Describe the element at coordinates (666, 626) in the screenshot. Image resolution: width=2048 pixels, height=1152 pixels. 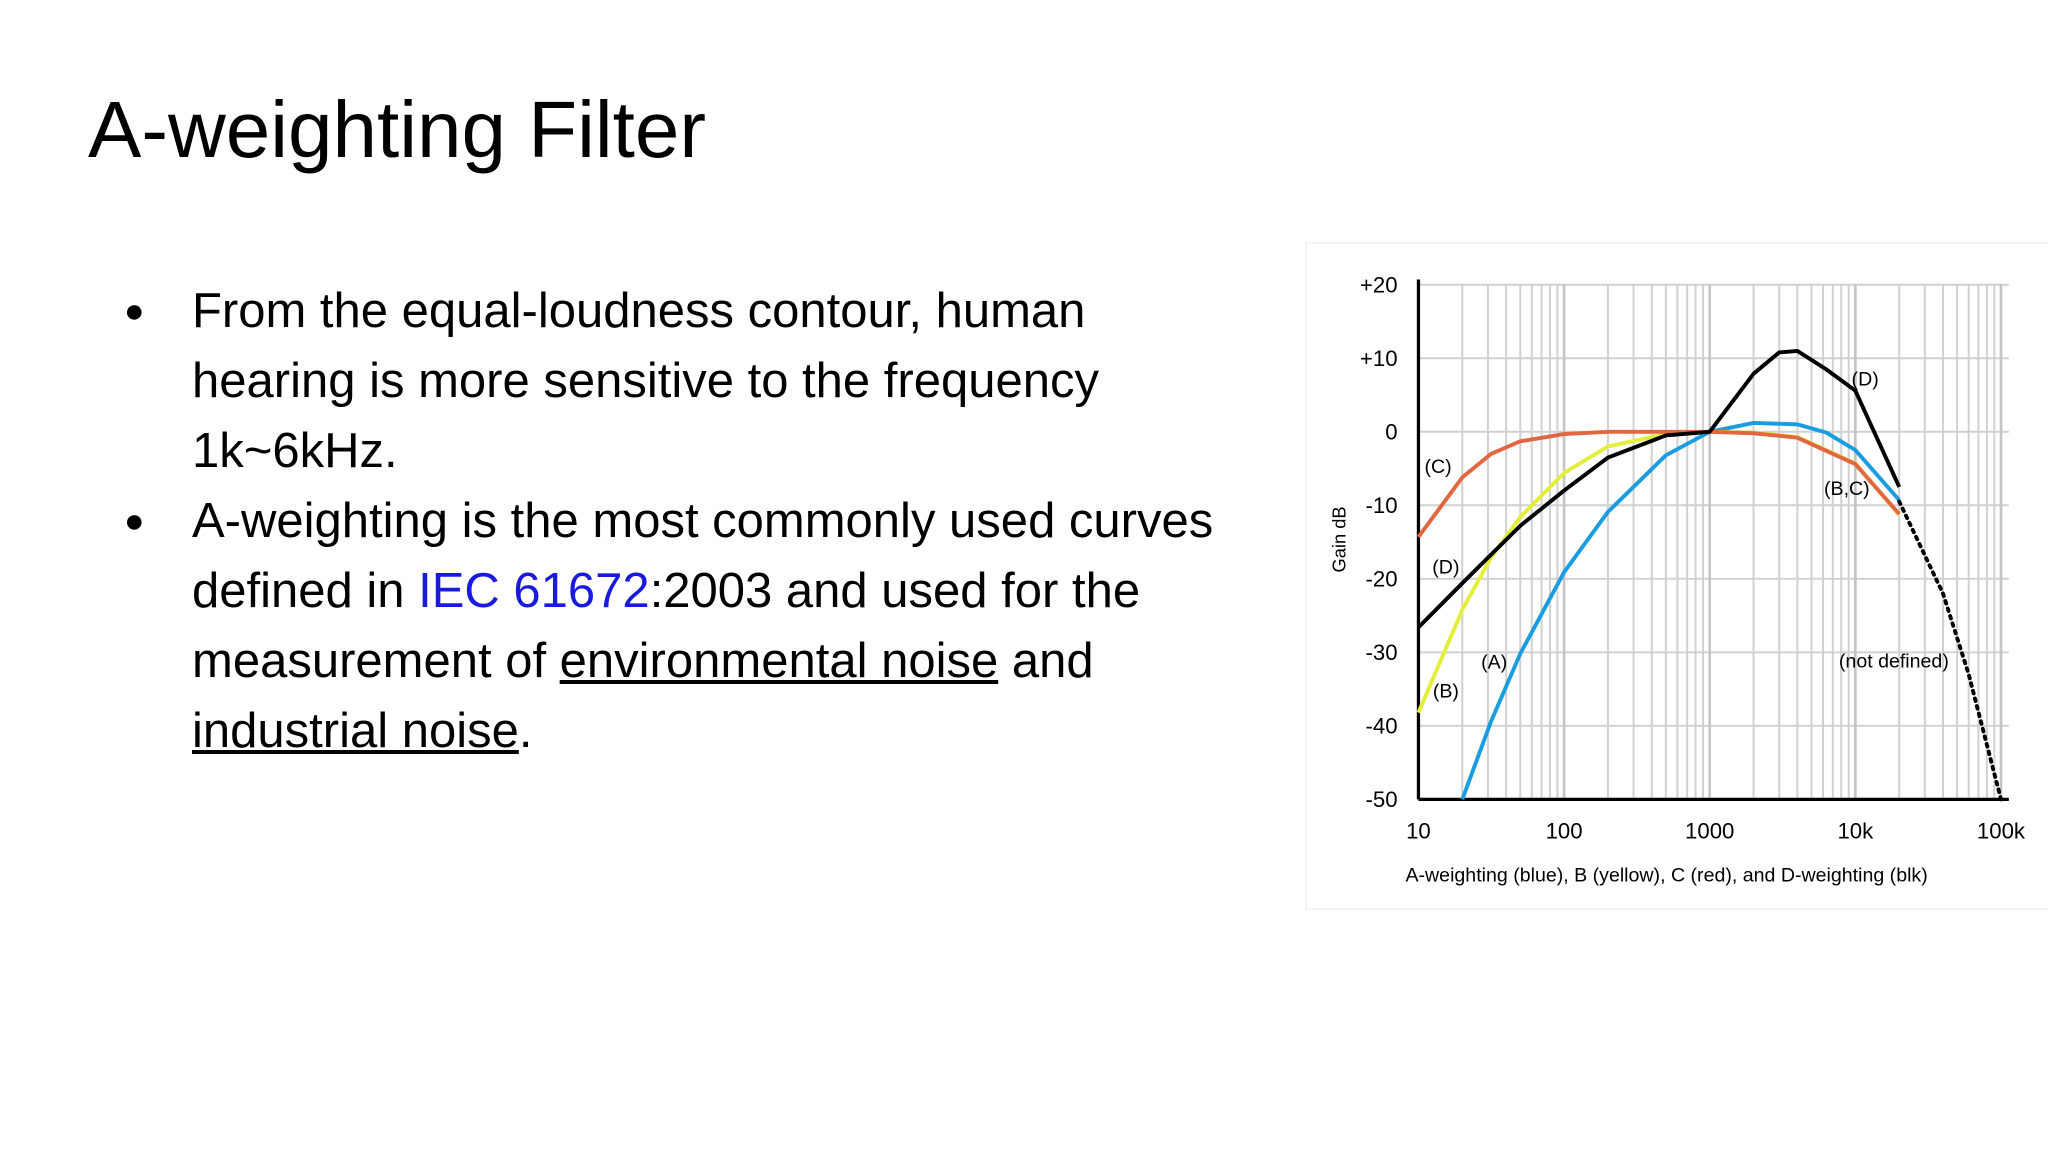
I see `bullet-text: :2003 and used for the measurement of` at that location.